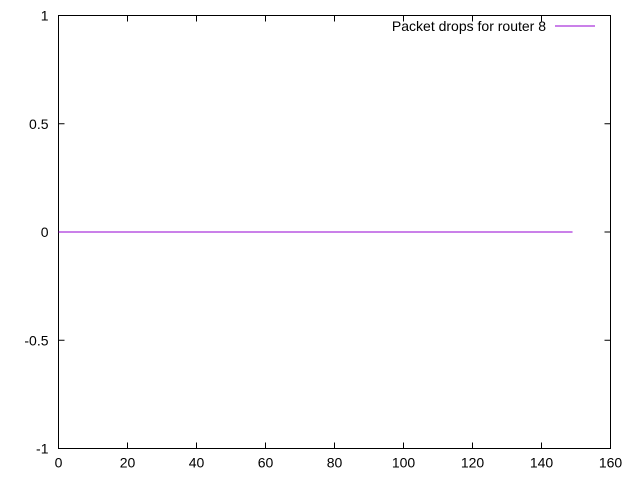 The height and width of the screenshot is (480, 640). I want to click on legend-label: Packet drops for router 8, so click(469, 26).